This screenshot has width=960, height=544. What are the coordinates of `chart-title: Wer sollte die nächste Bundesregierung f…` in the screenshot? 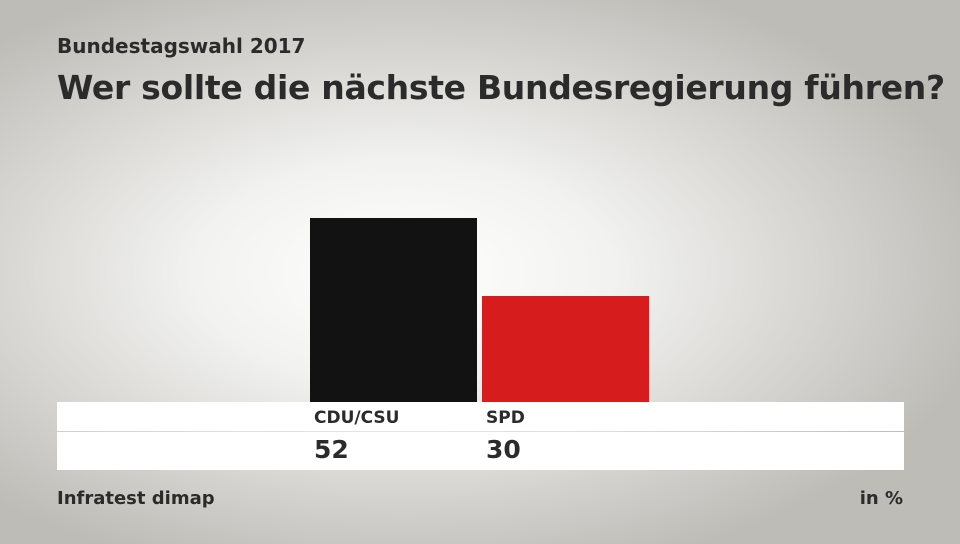 It's located at (501, 87).